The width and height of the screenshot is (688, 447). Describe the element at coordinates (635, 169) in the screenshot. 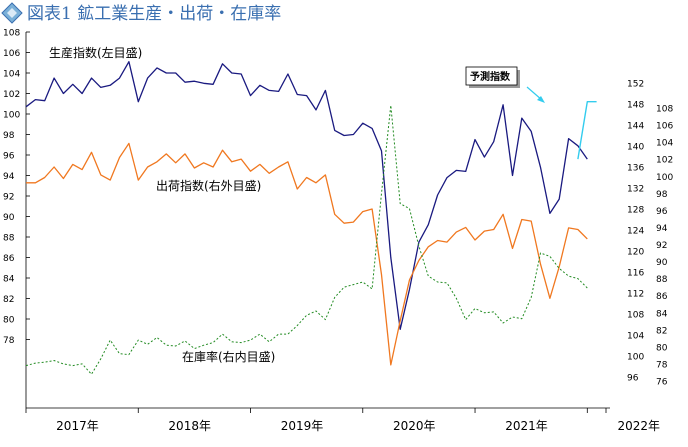

I see `right-outer-tick-label: 136` at that location.